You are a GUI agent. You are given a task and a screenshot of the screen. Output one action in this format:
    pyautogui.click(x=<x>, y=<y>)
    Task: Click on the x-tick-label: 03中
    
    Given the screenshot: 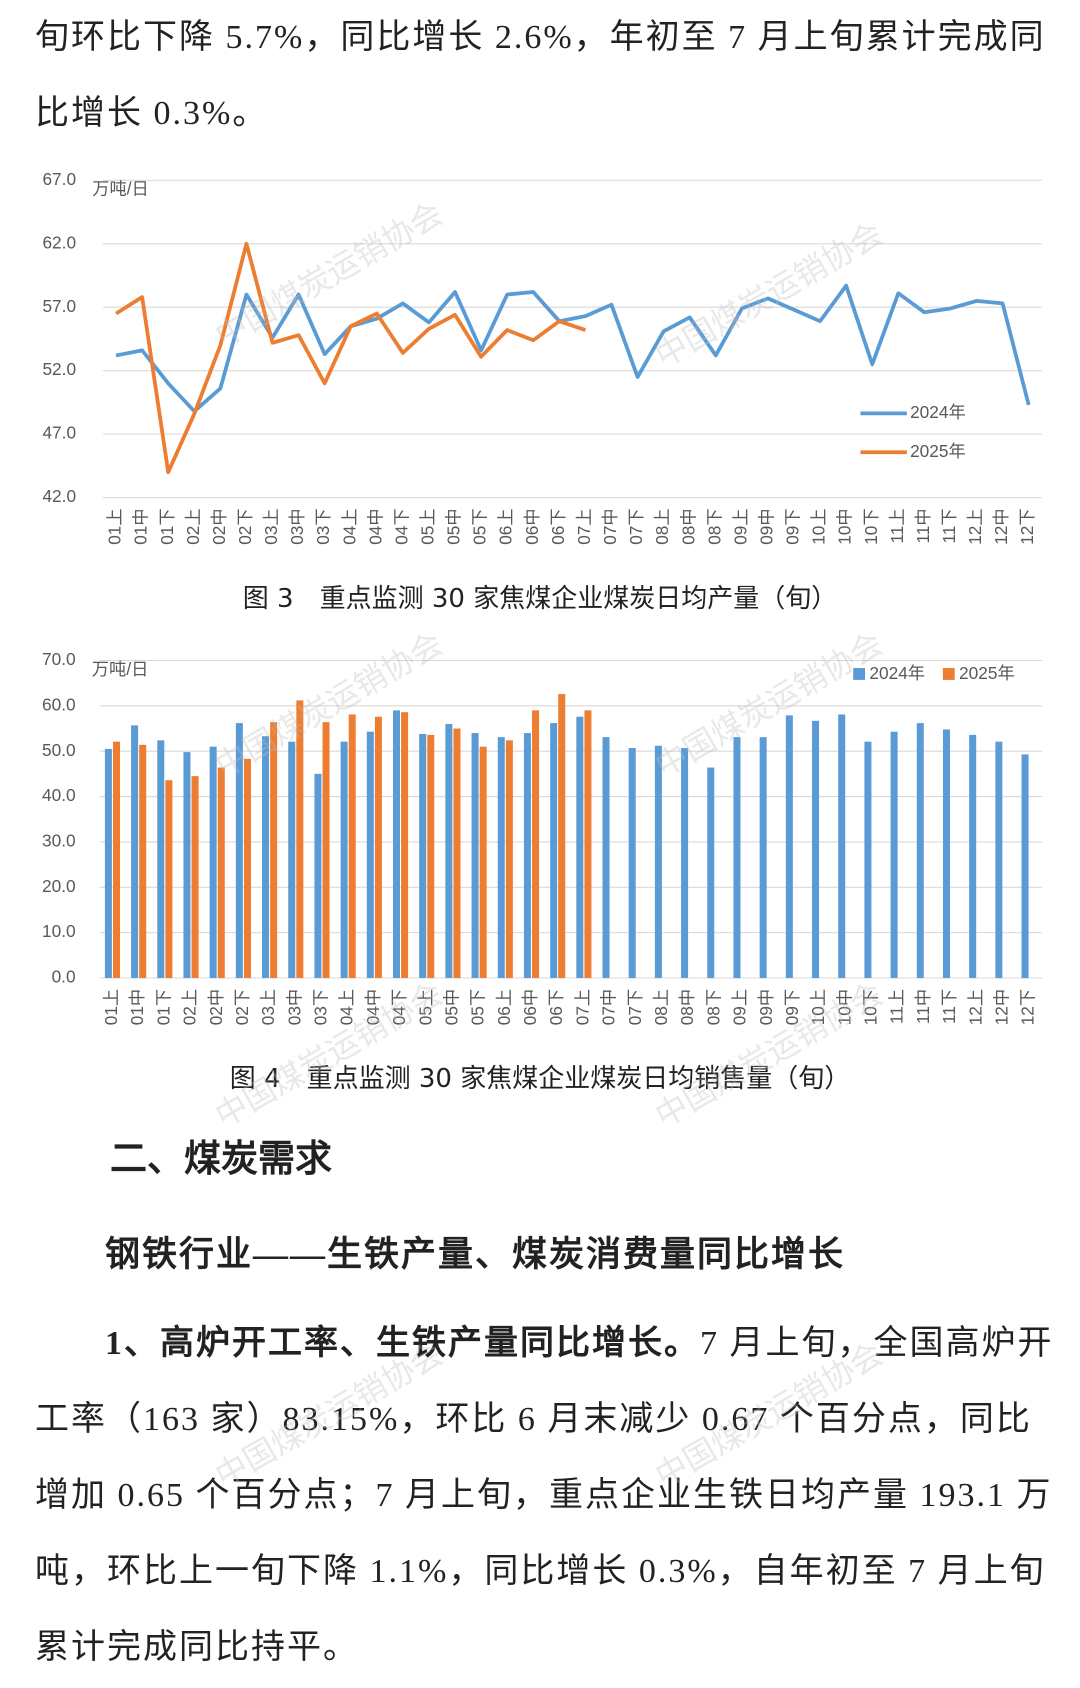 What is the action you would take?
    pyautogui.click(x=294, y=1007)
    